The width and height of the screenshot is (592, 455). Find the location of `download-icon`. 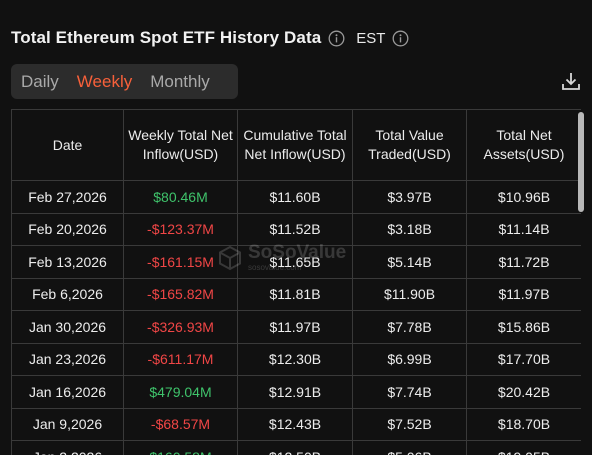

download-icon is located at coordinates (571, 81).